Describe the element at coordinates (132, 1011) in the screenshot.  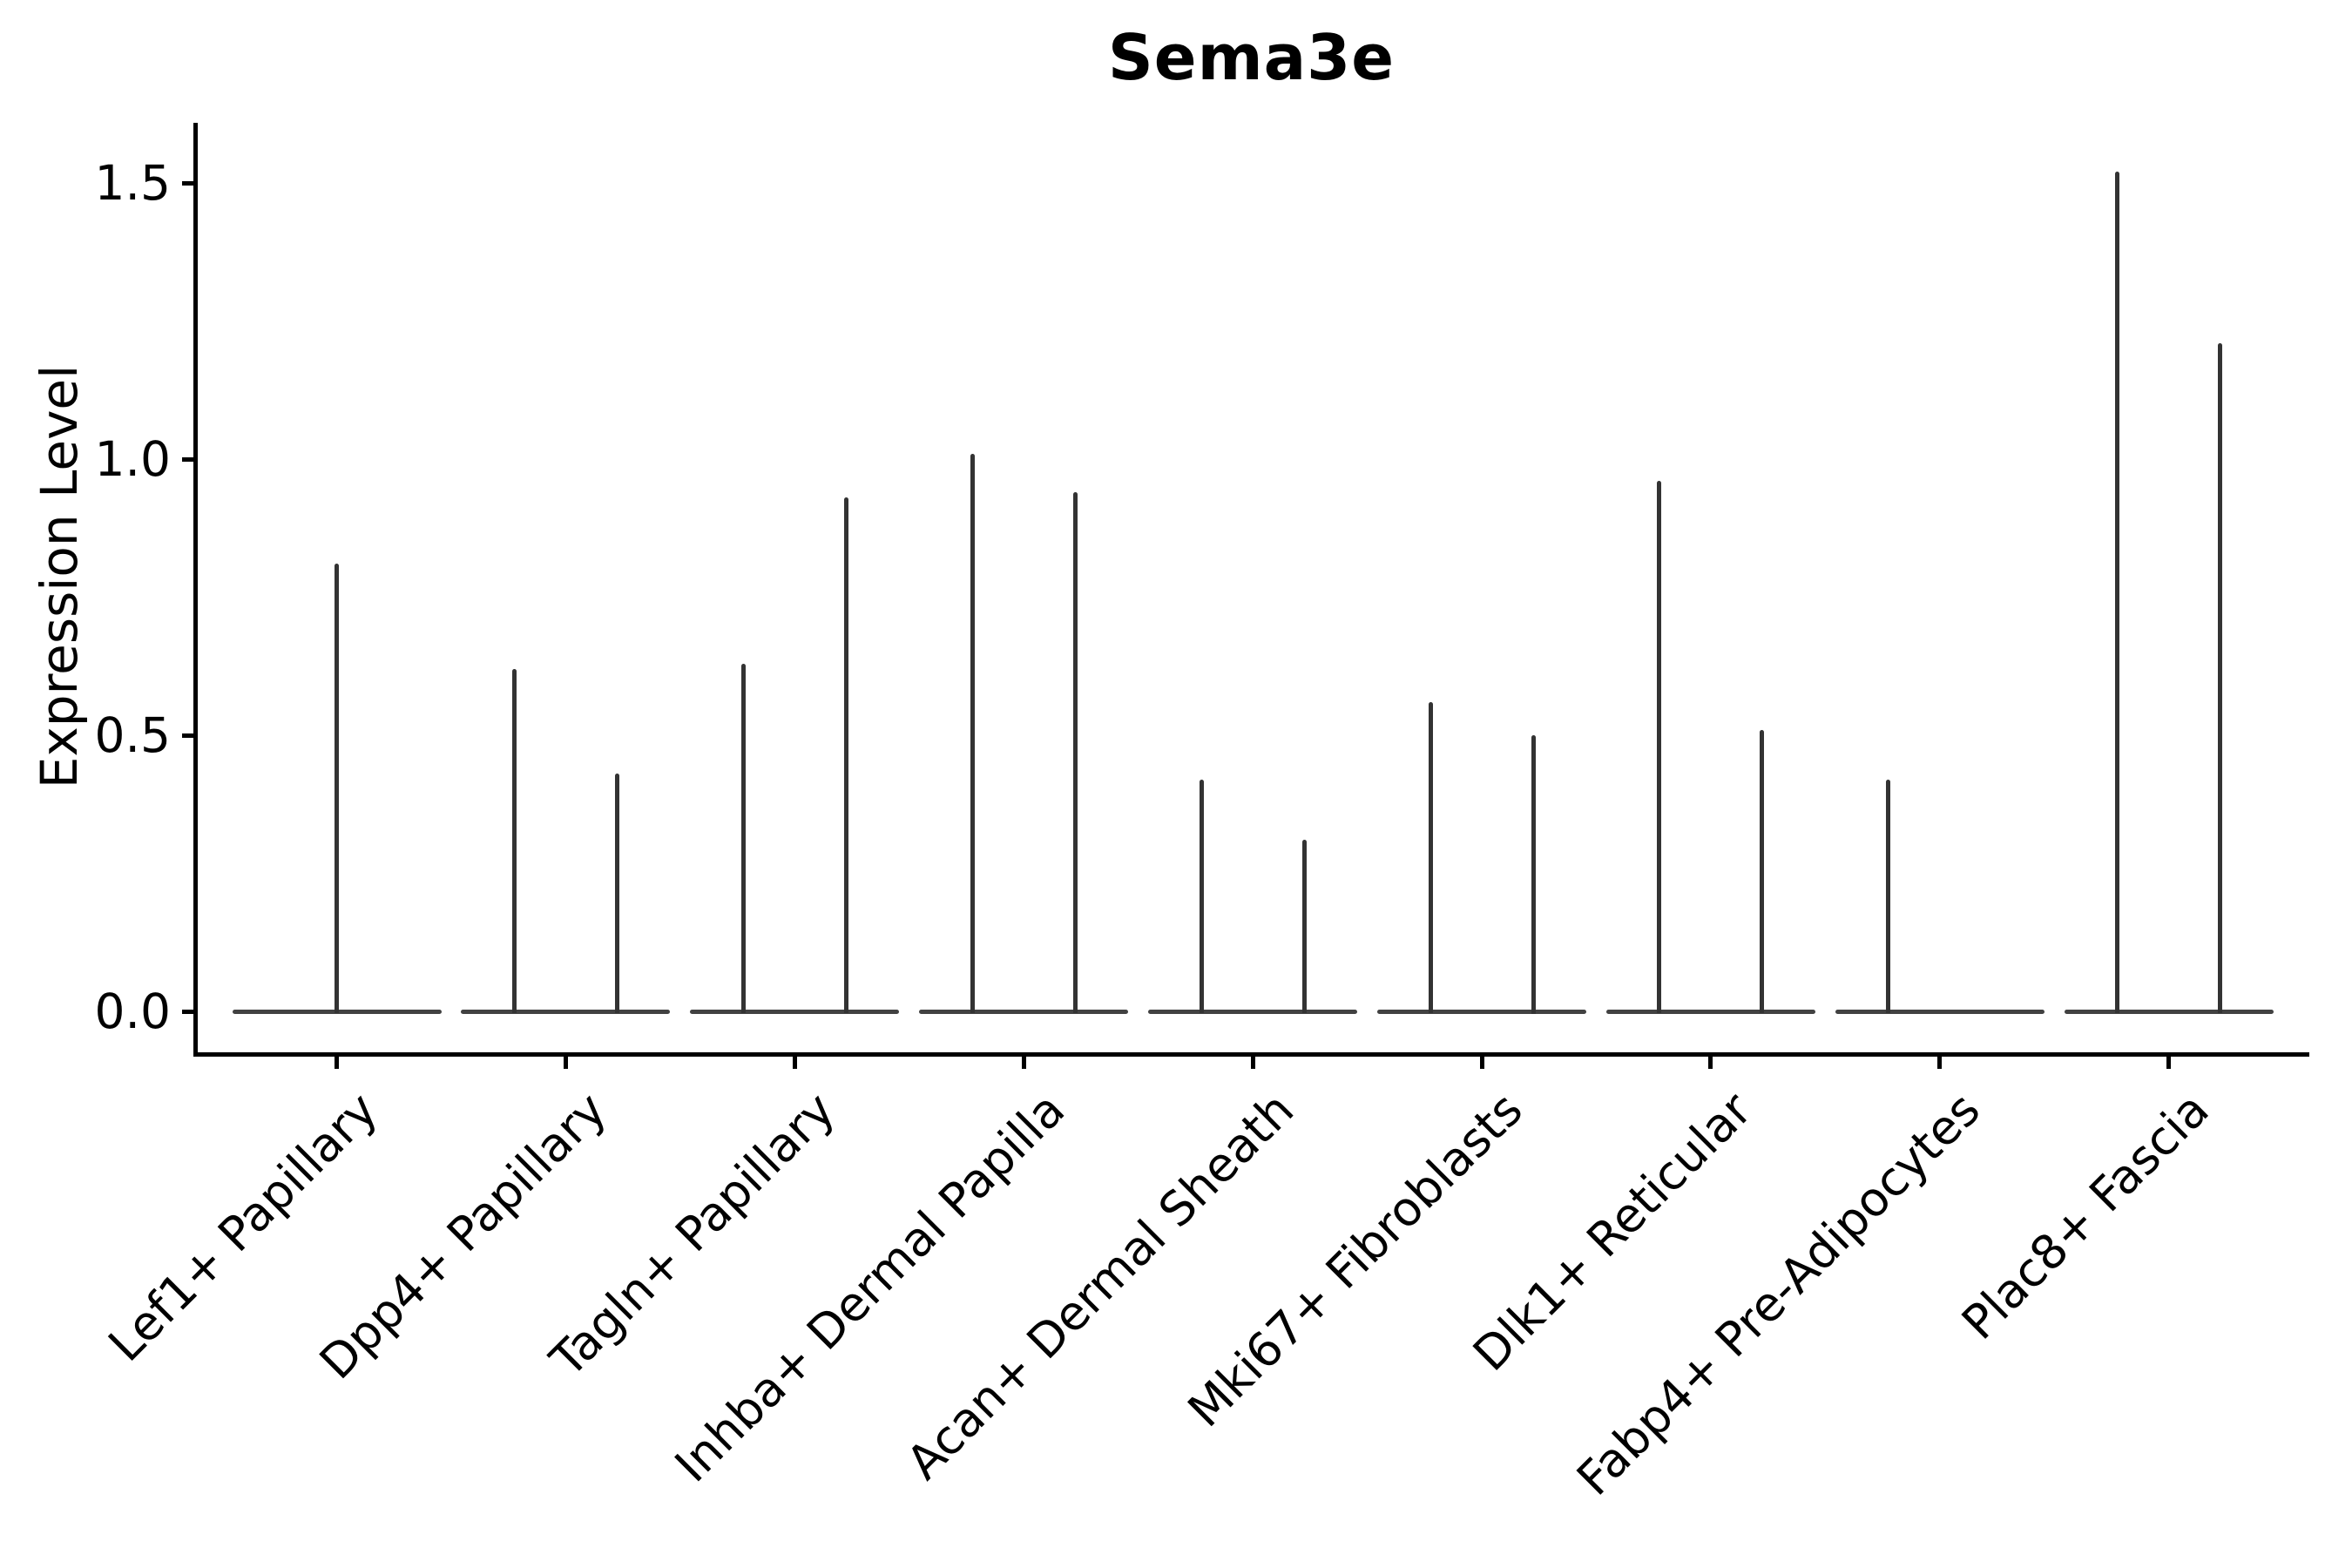
I see `y-tick-label: 0.0` at that location.